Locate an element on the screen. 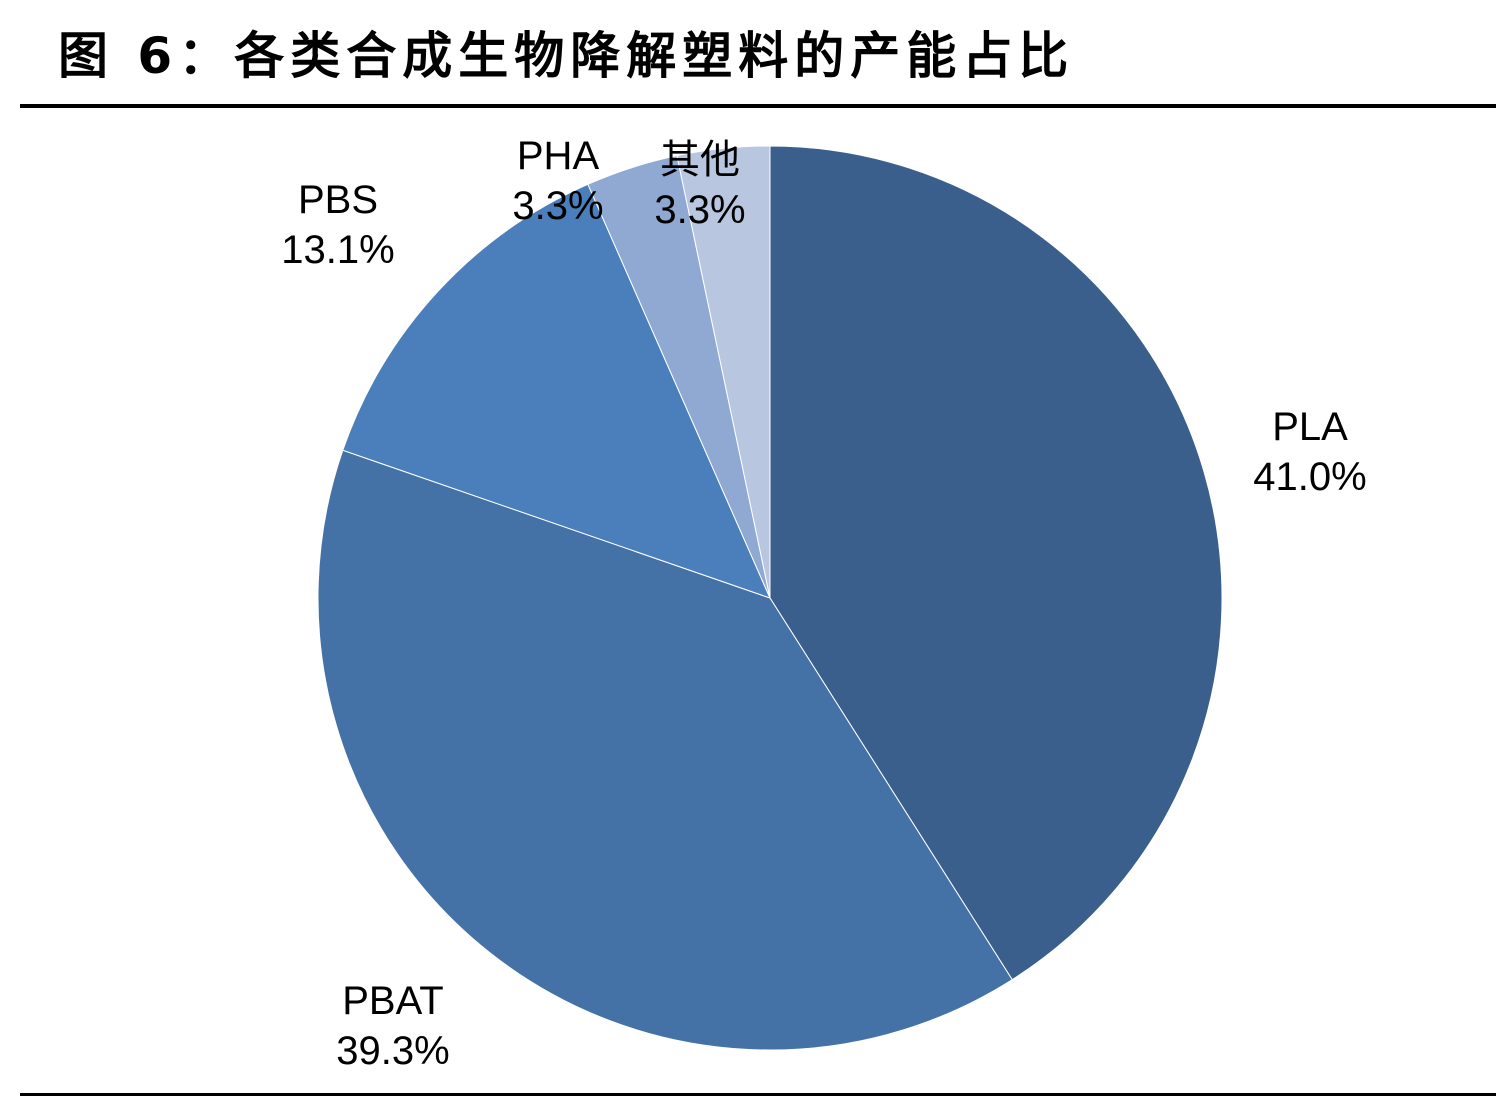  figure-title: 图 6：各类合成生物降解塑料的产能占比 is located at coordinates (566, 56).